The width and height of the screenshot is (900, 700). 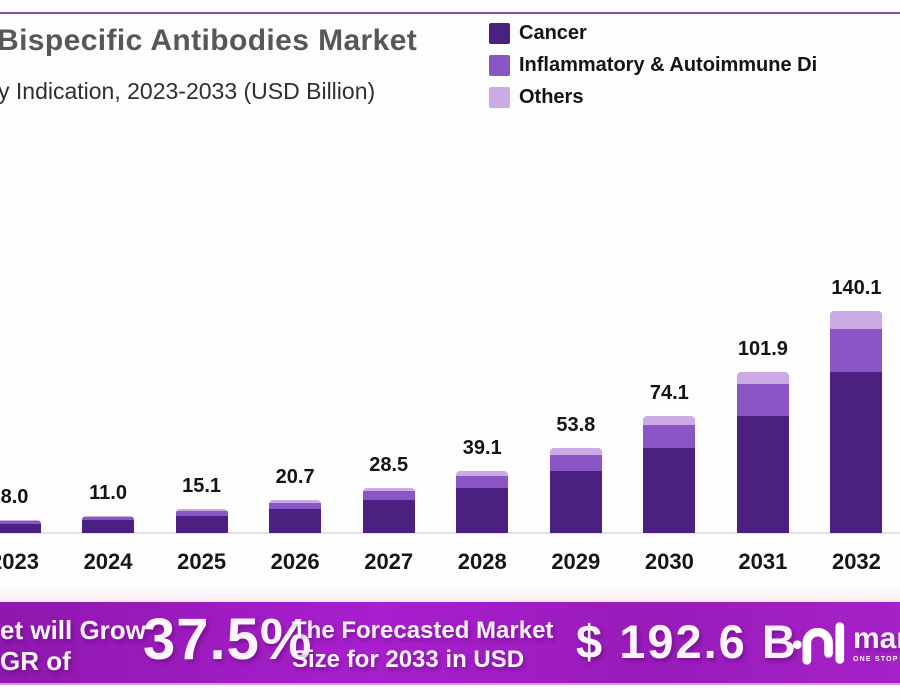 I want to click on brand-tagline: ONE STOP SO, so click(x=876, y=659).